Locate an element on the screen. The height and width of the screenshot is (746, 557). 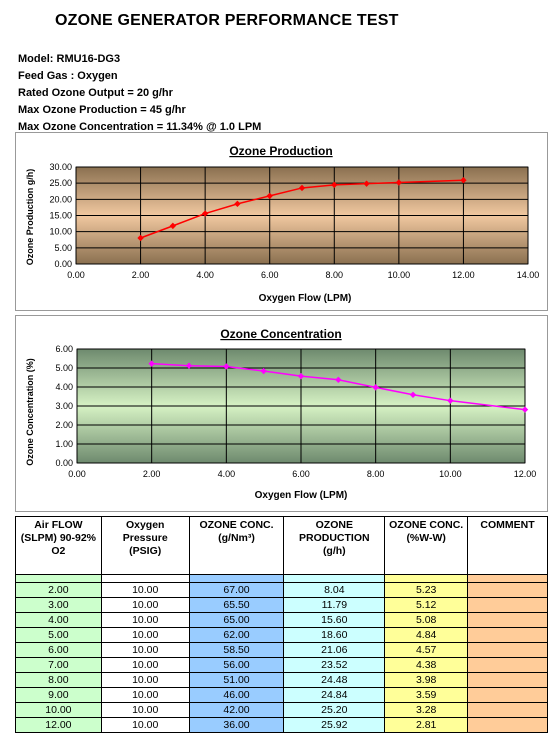
ozone-conc-ww-cell: 2.81 is located at coordinates (426, 725).